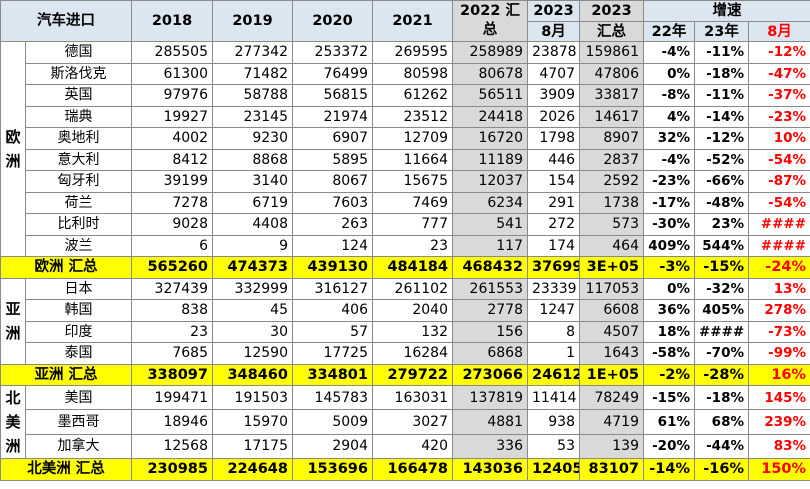  What do you see at coordinates (252, 73) in the screenshot?
I see `value-v2019: 71482` at bounding box center [252, 73].